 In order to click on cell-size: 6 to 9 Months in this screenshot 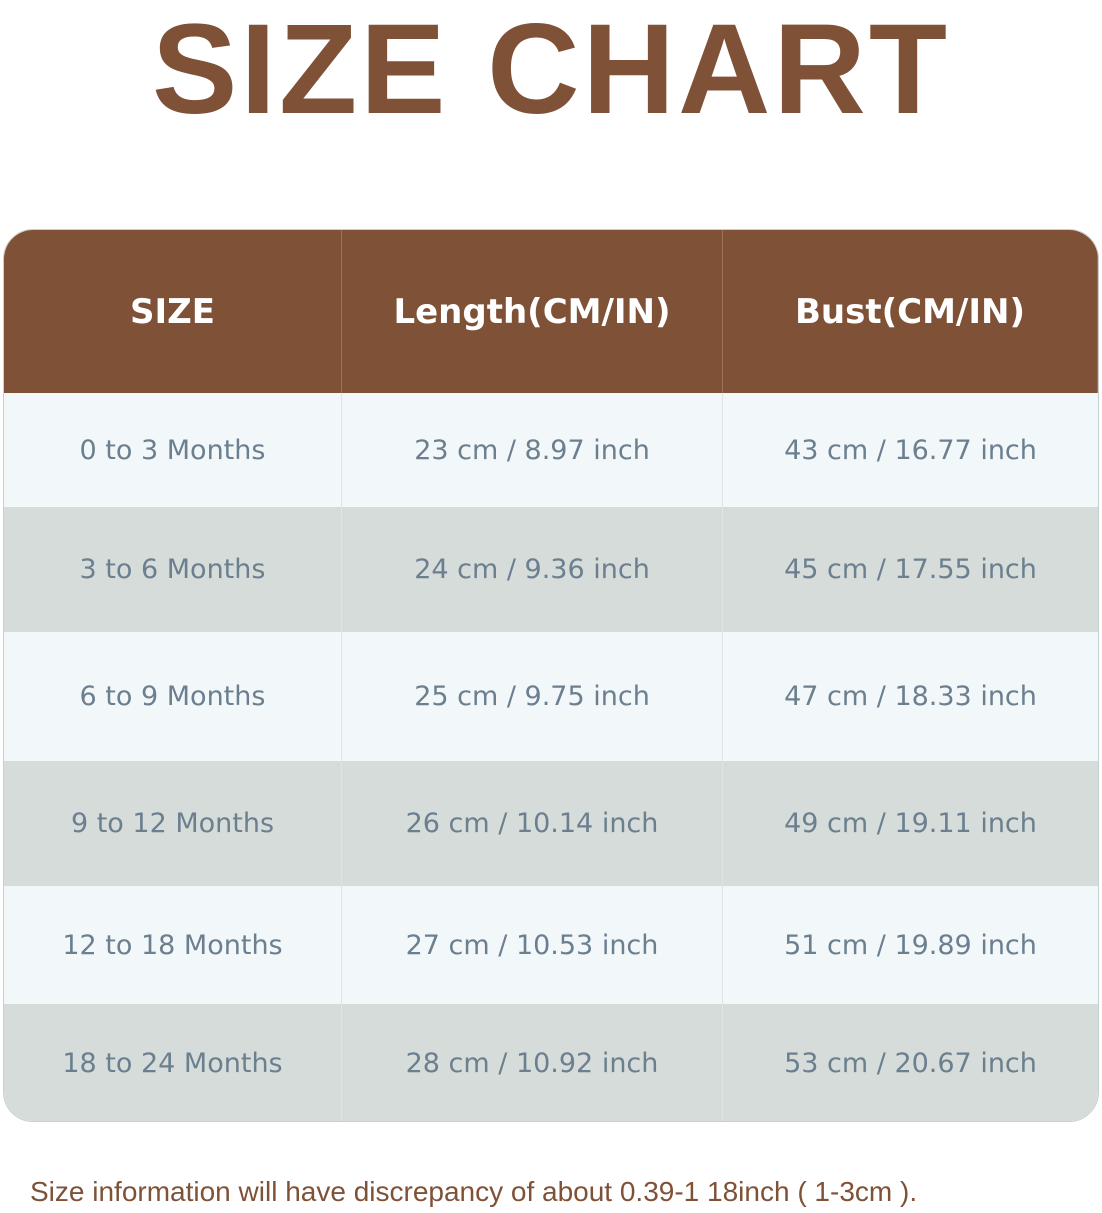, I will do `click(173, 696)`.